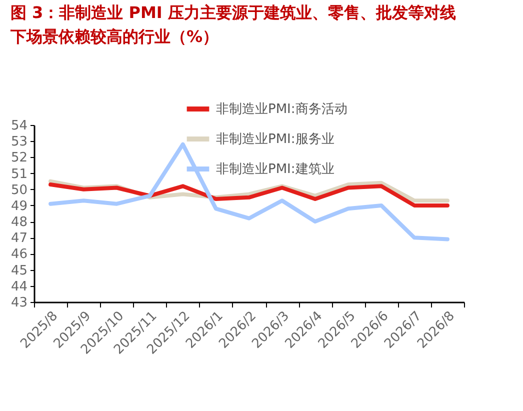 This screenshot has height=411, width=523. I want to click on line-series, so click(249, 195).